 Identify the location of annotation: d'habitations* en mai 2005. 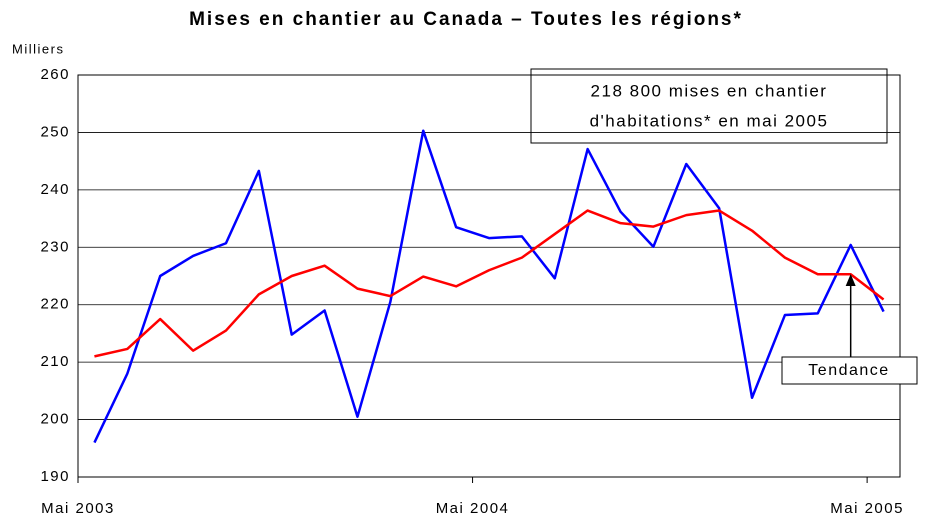
(709, 120).